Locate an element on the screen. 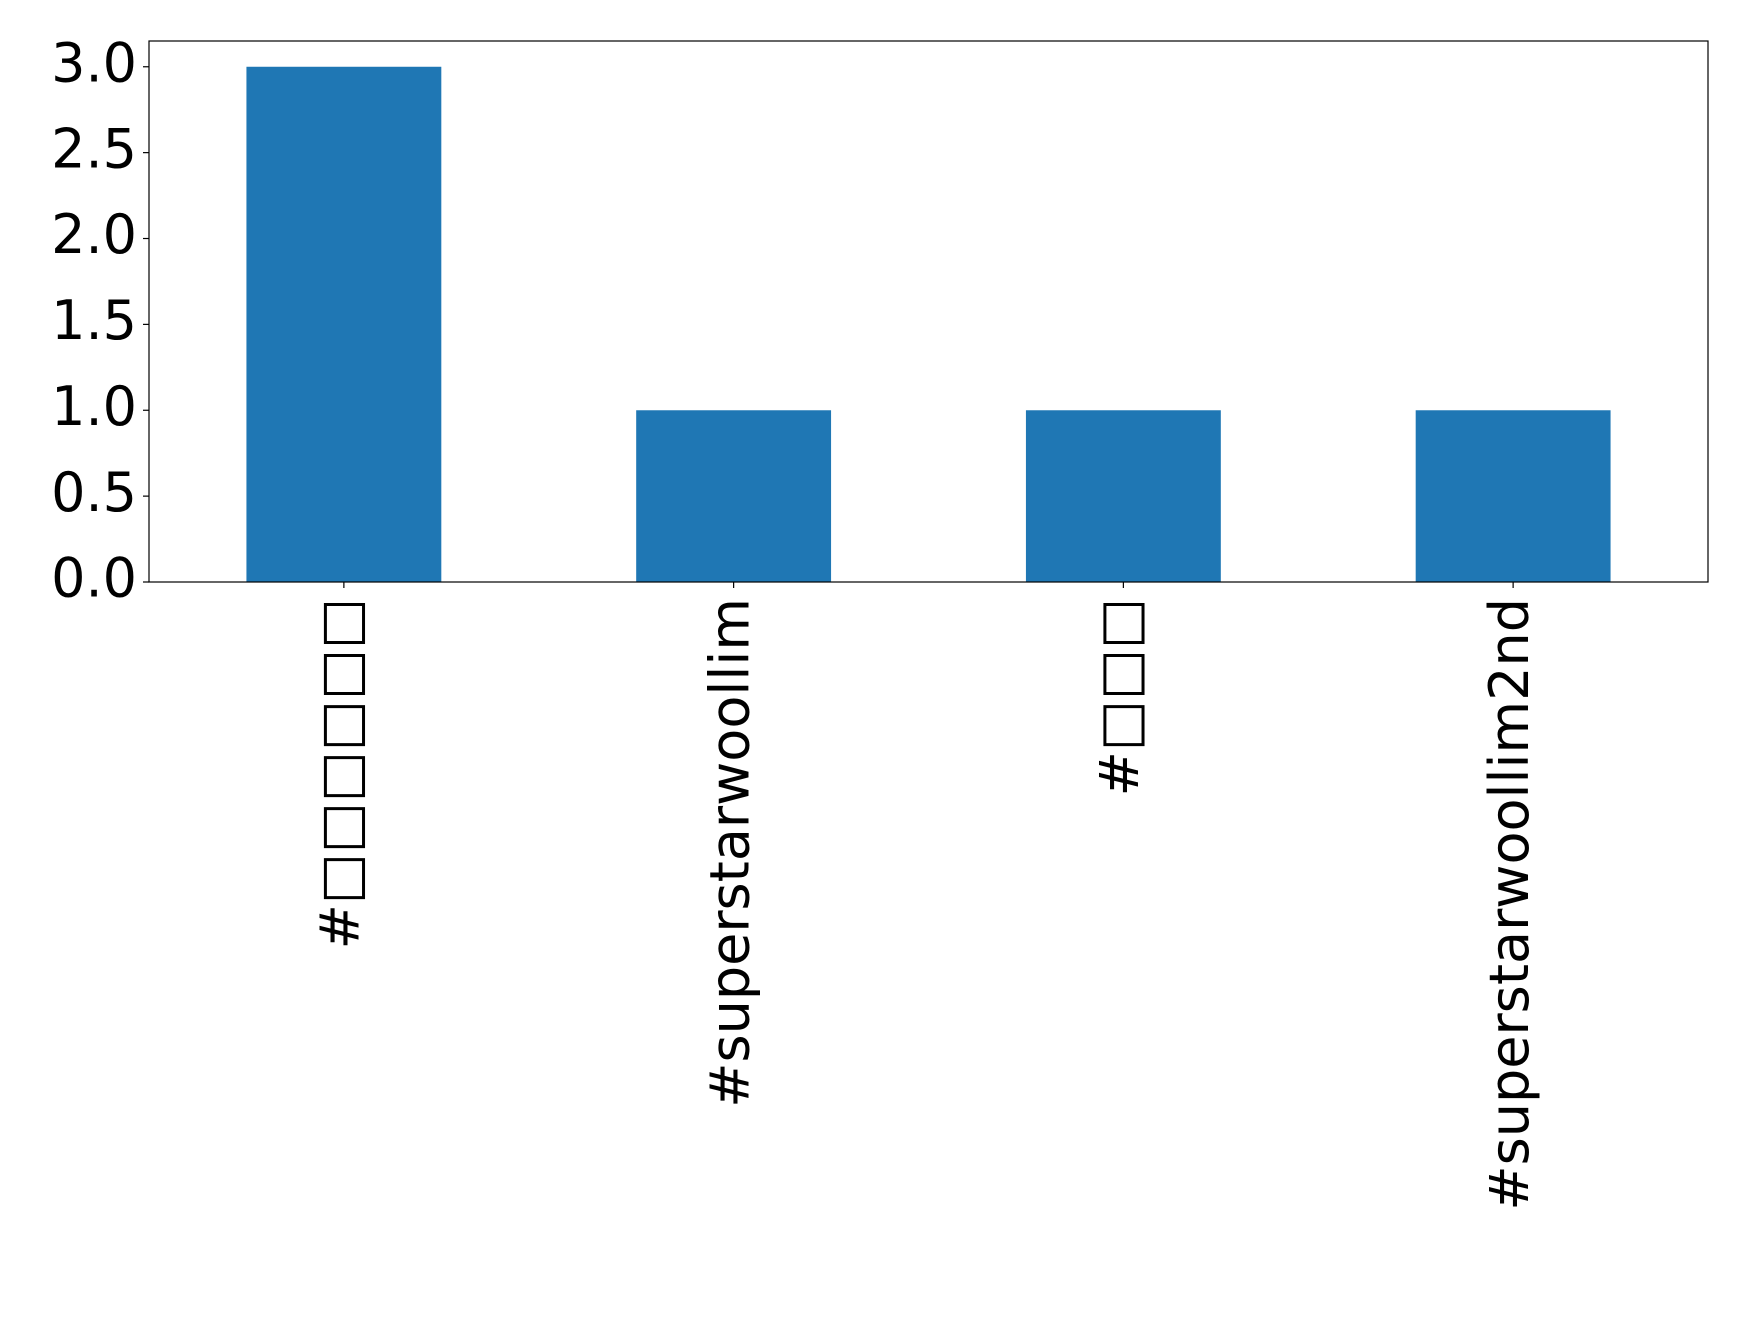 This screenshot has width=1739, height=1337. x-tick-label: #superstarwoollim is located at coordinates (729, 853).